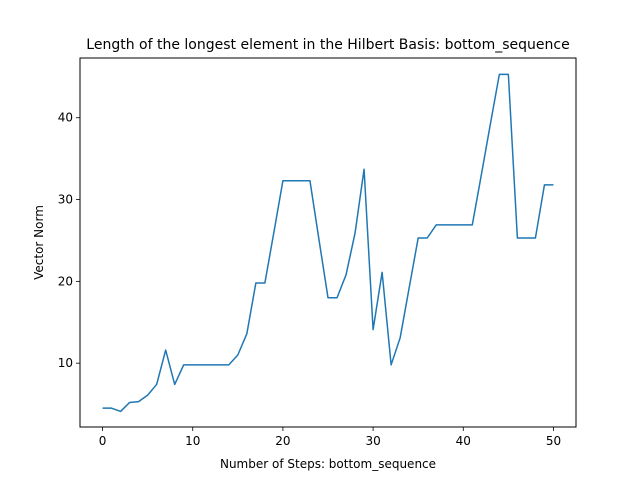 Image resolution: width=640 pixels, height=480 pixels. What do you see at coordinates (69, 240) in the screenshot?
I see `y-axis: 10 20 30 40` at bounding box center [69, 240].